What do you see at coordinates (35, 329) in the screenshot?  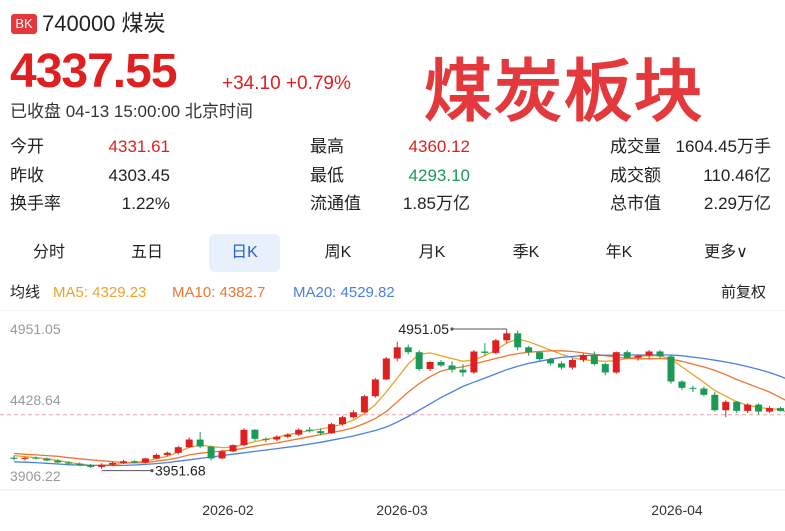 I see `y-tick-high: 4951.05` at bounding box center [35, 329].